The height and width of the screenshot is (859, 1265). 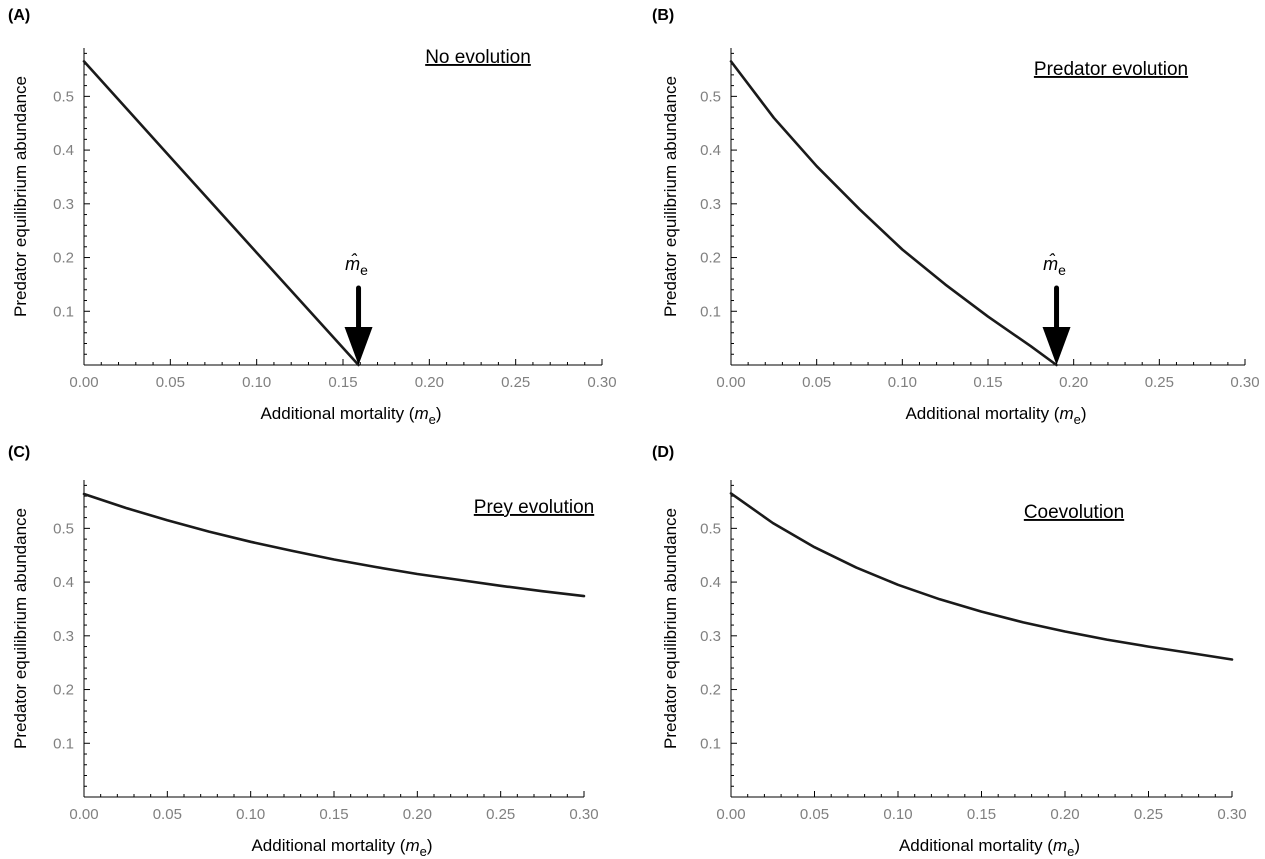 What do you see at coordinates (19, 452) in the screenshot?
I see `panel-label: (C)` at bounding box center [19, 452].